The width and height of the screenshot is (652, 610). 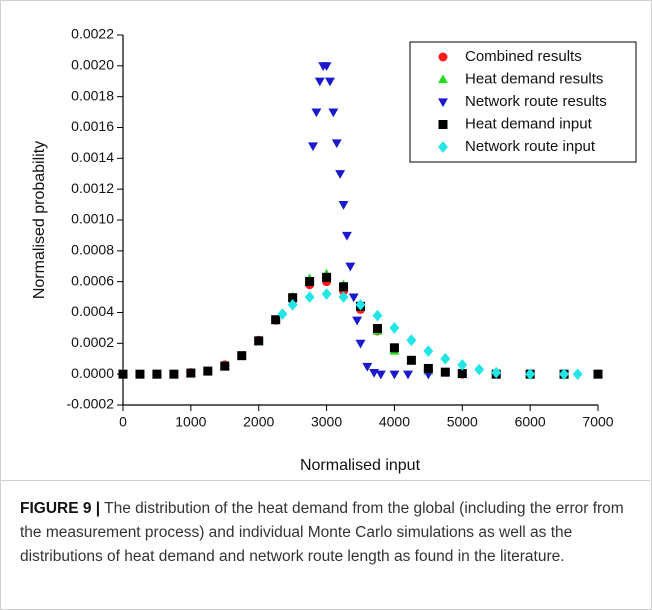 I want to click on y-tick-label: 0.0004, so click(x=92, y=311).